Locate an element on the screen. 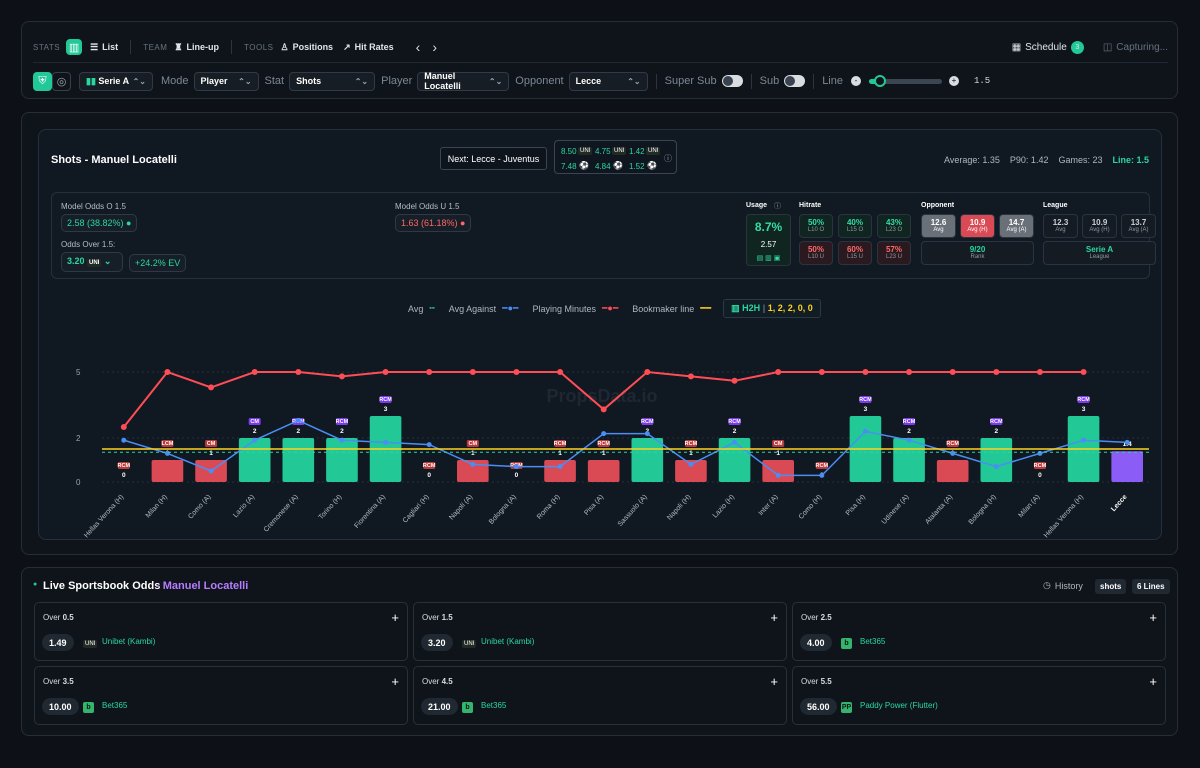 This screenshot has height=768, width=1200. over-label: Over 5.5 is located at coordinates (816, 681).